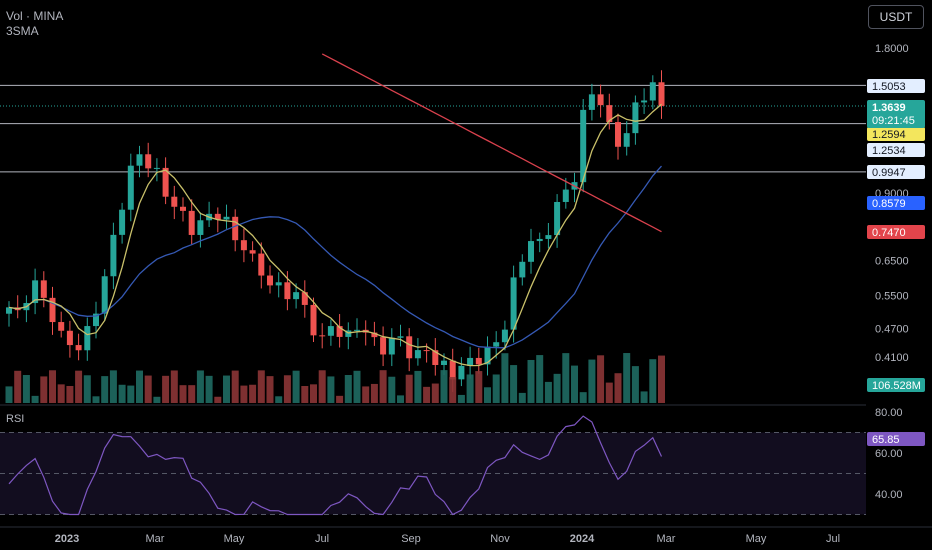 The width and height of the screenshot is (932, 550). Describe the element at coordinates (892, 297) in the screenshot. I see `price-axis-label: 0.5500` at that location.